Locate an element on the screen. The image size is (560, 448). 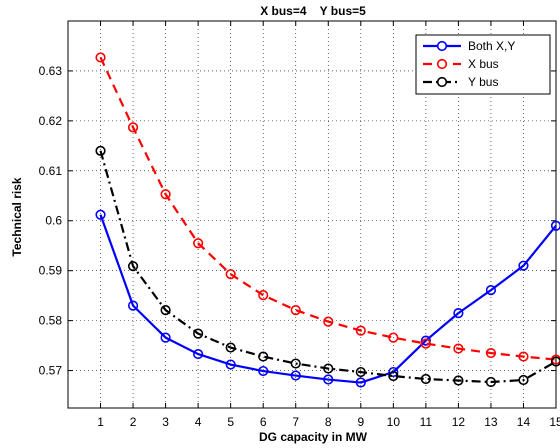
x-tick-label: 7 is located at coordinates (295, 422).